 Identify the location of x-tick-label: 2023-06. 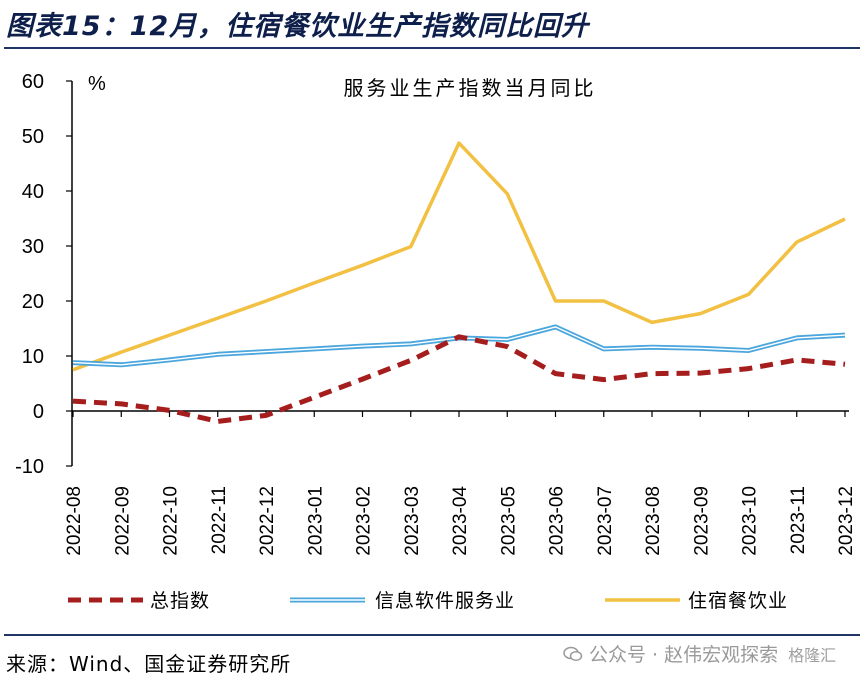
(557, 521).